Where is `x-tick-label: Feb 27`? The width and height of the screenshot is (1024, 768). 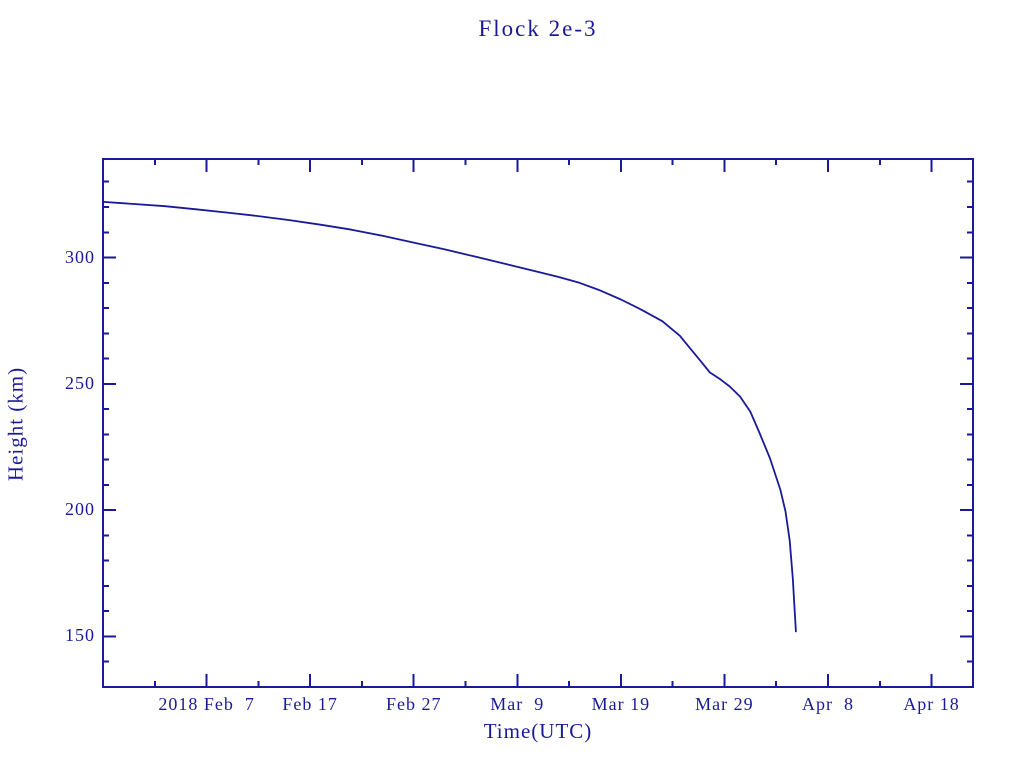 x-tick-label: Feb 27 is located at coordinates (413, 704).